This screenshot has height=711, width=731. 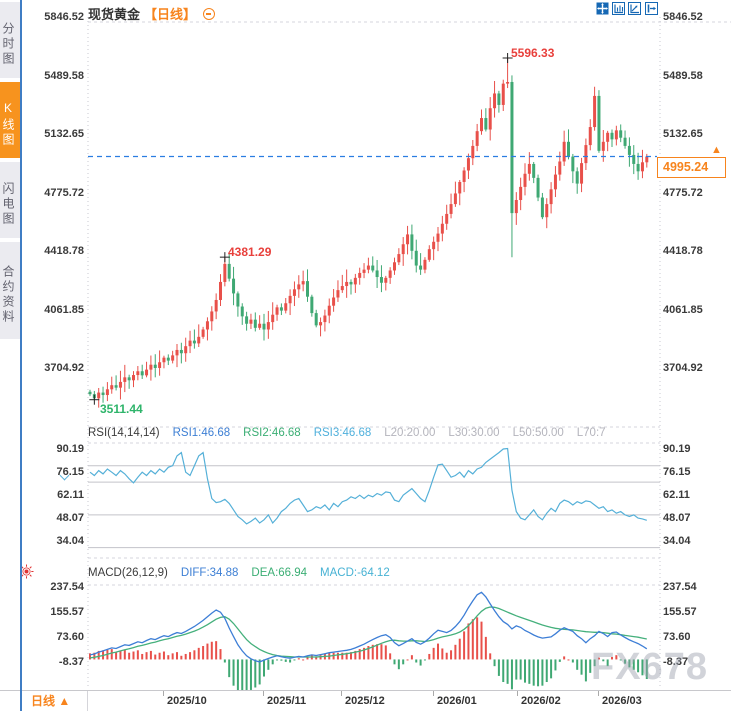 What do you see at coordinates (209, 573) in the screenshot?
I see `macd-value-0: DIFF:34.88` at bounding box center [209, 573].